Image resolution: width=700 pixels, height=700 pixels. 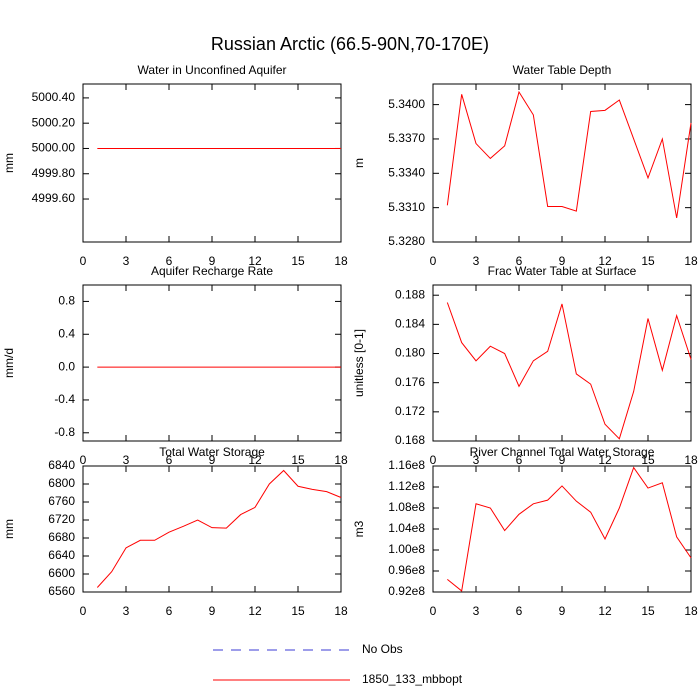 What do you see at coordinates (406, 528) in the screenshot?
I see `y-tick-label: 1.04e8` at bounding box center [406, 528].